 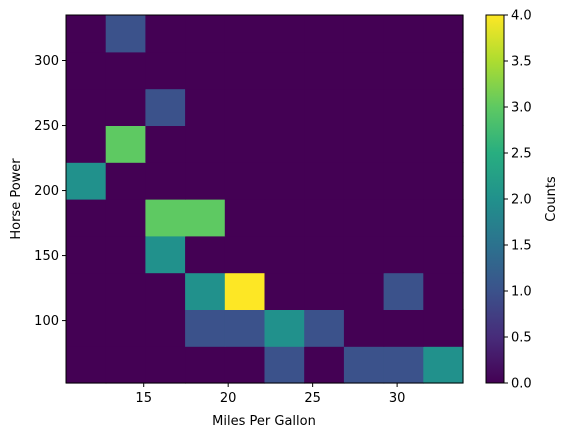 I want to click on y-axis-ticks: 100 150 200 250 300, so click(x=50, y=191).